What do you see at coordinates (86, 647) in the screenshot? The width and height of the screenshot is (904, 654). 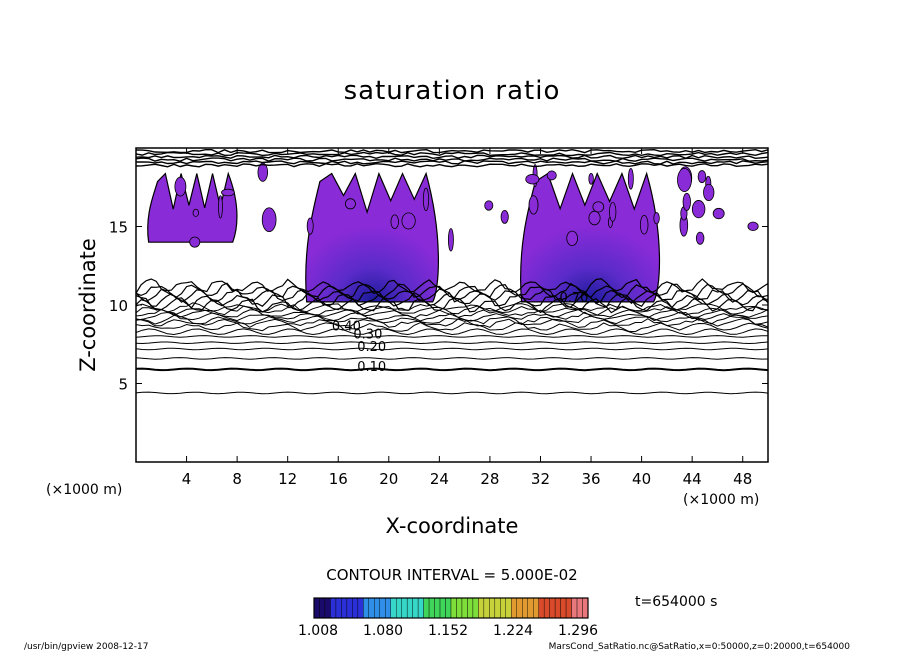 I see `footer-command: /usr/bin/gpview 2008-12-17` at bounding box center [86, 647].